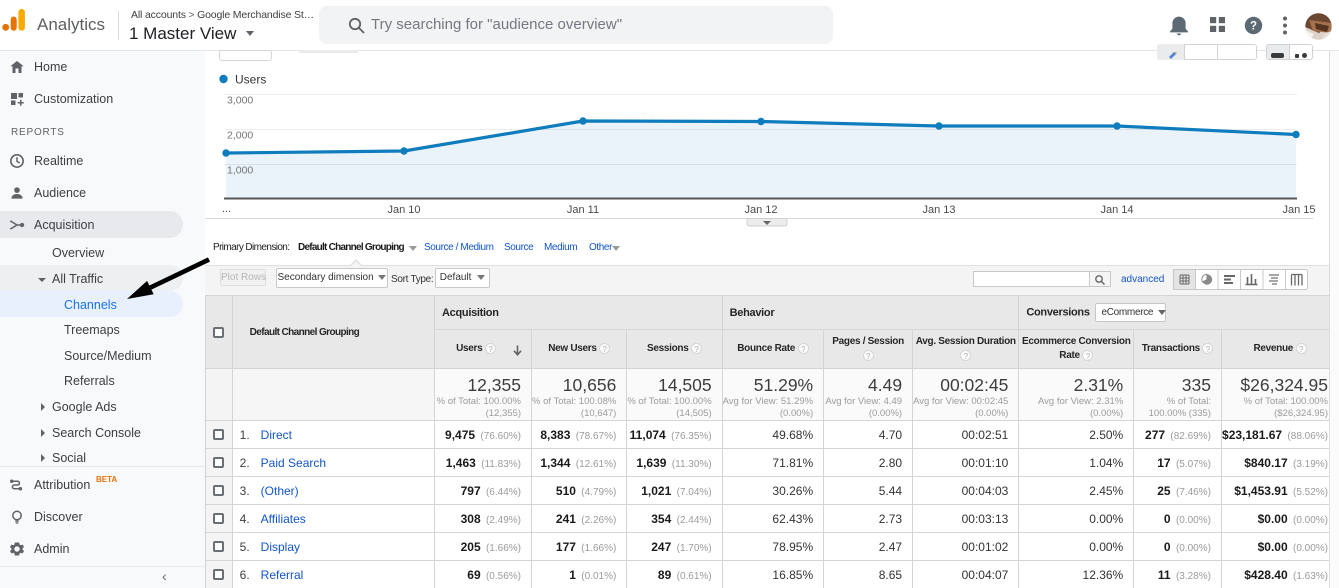 The width and height of the screenshot is (1339, 588). What do you see at coordinates (403, 210) in the screenshot?
I see `svg-text: Jan 10` at bounding box center [403, 210].